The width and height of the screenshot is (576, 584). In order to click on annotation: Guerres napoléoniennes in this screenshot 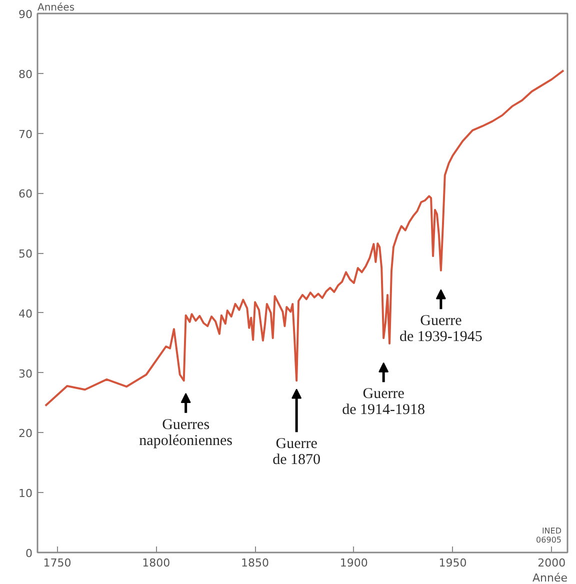, I will do `click(186, 432)`.